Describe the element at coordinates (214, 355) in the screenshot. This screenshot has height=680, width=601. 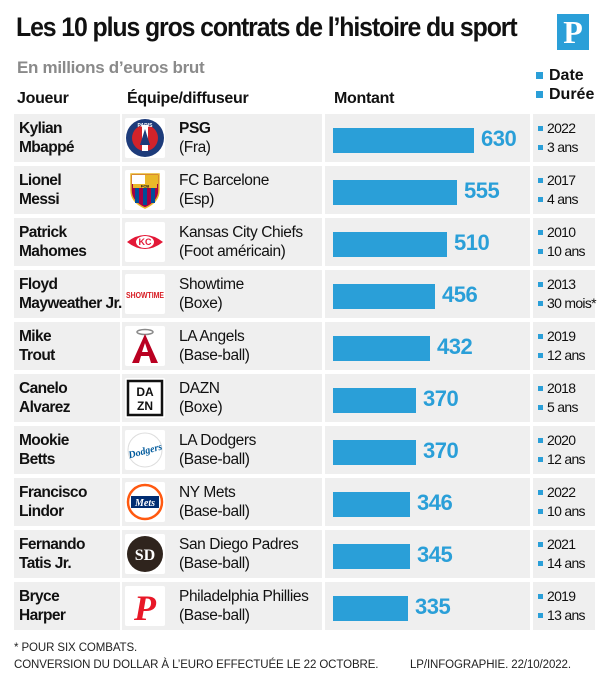
I see `team-category: (Base-ball)` at that location.